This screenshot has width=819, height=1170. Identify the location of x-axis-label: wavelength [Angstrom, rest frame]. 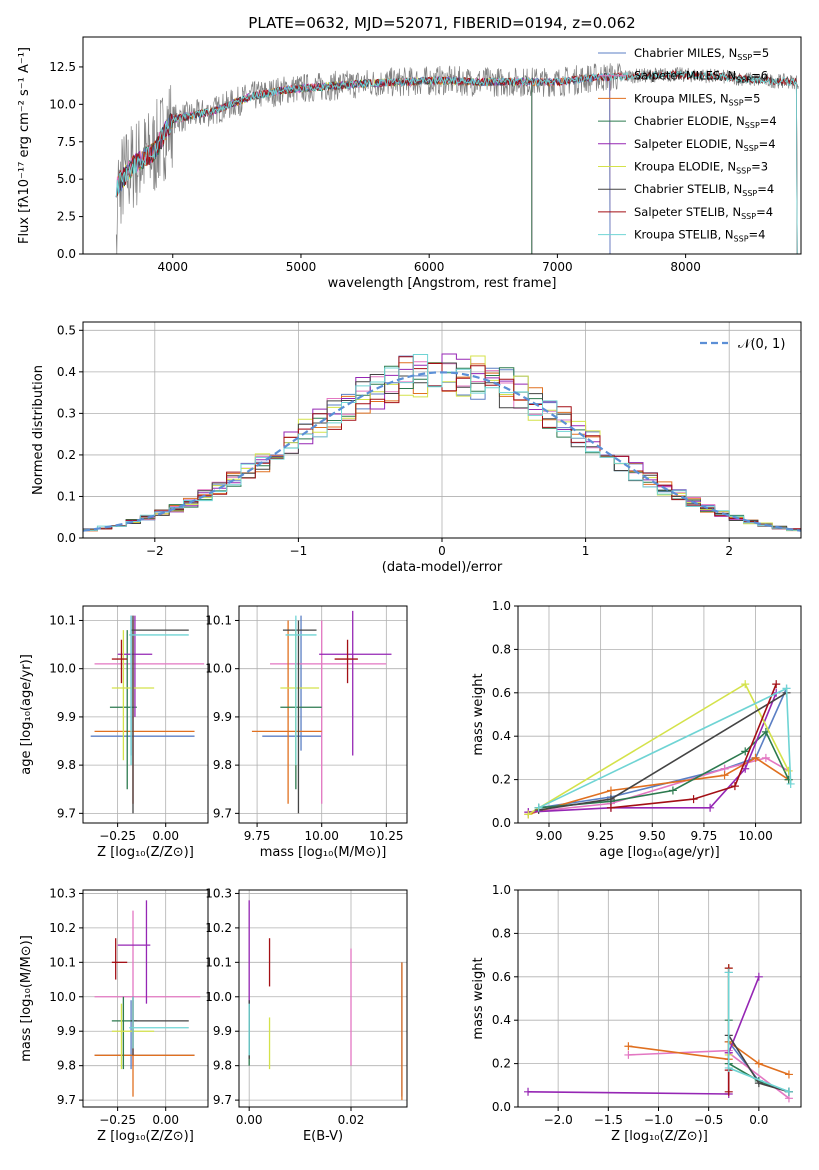
(442, 283).